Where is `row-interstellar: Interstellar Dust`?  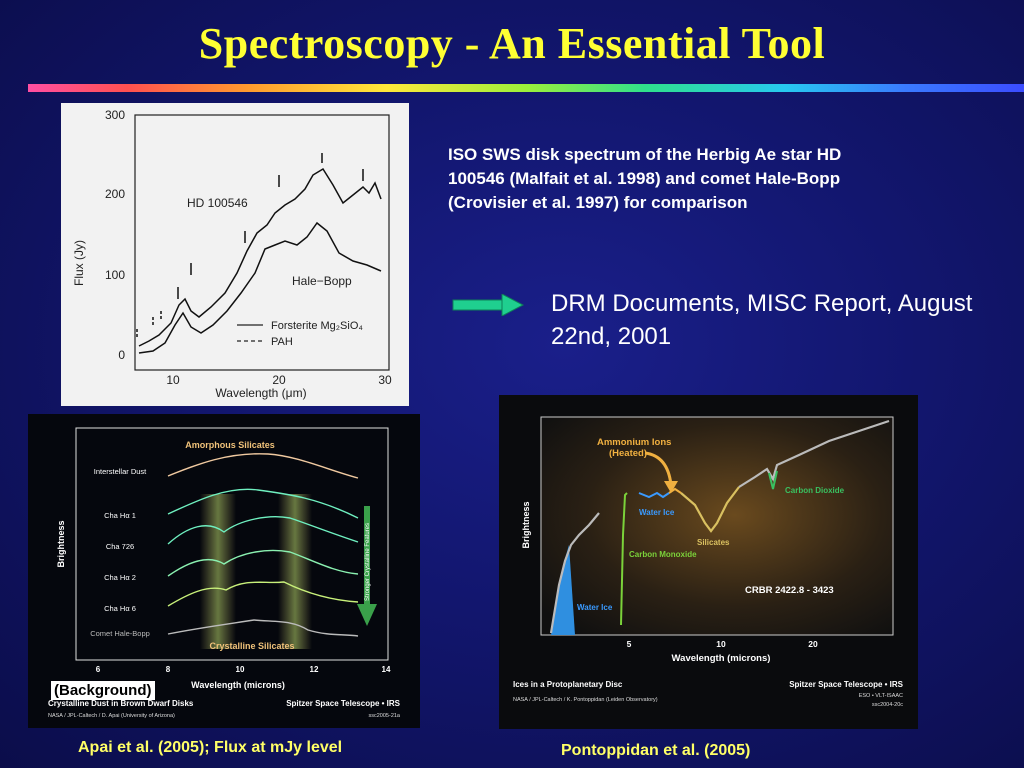 row-interstellar: Interstellar Dust is located at coordinates (120, 471).